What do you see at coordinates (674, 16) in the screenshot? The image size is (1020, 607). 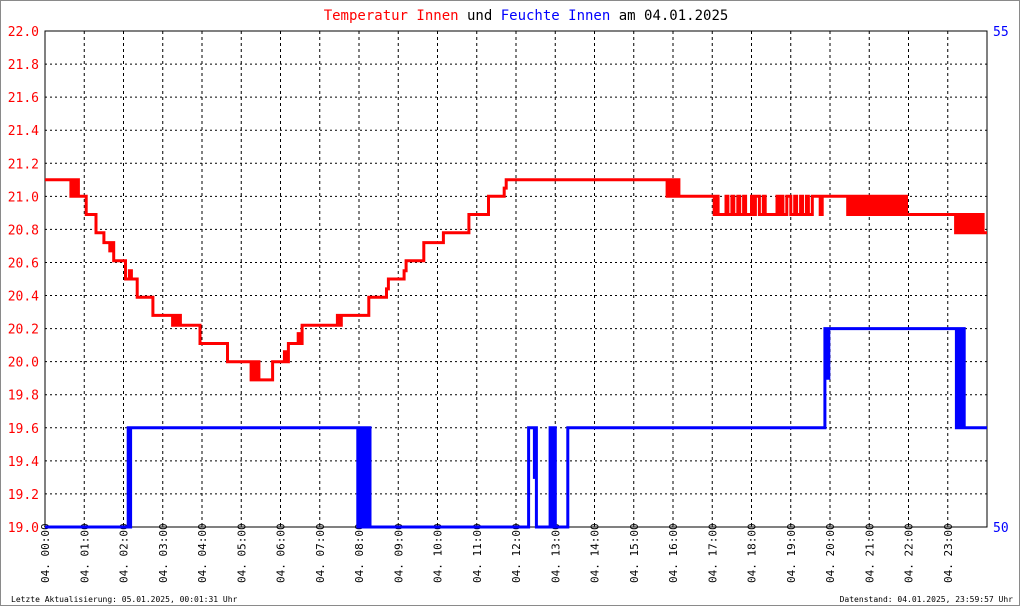 I see `title-date: am 04.01.2025` at bounding box center [674, 16].